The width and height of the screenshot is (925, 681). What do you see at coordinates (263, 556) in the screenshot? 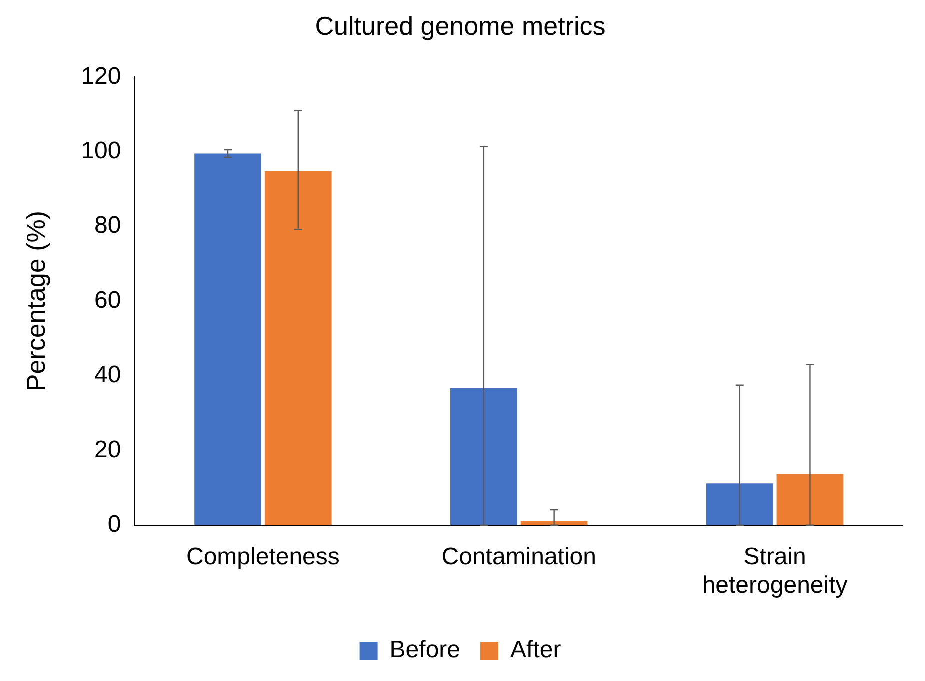
I see `x-tick-label: Completeness` at bounding box center [263, 556].